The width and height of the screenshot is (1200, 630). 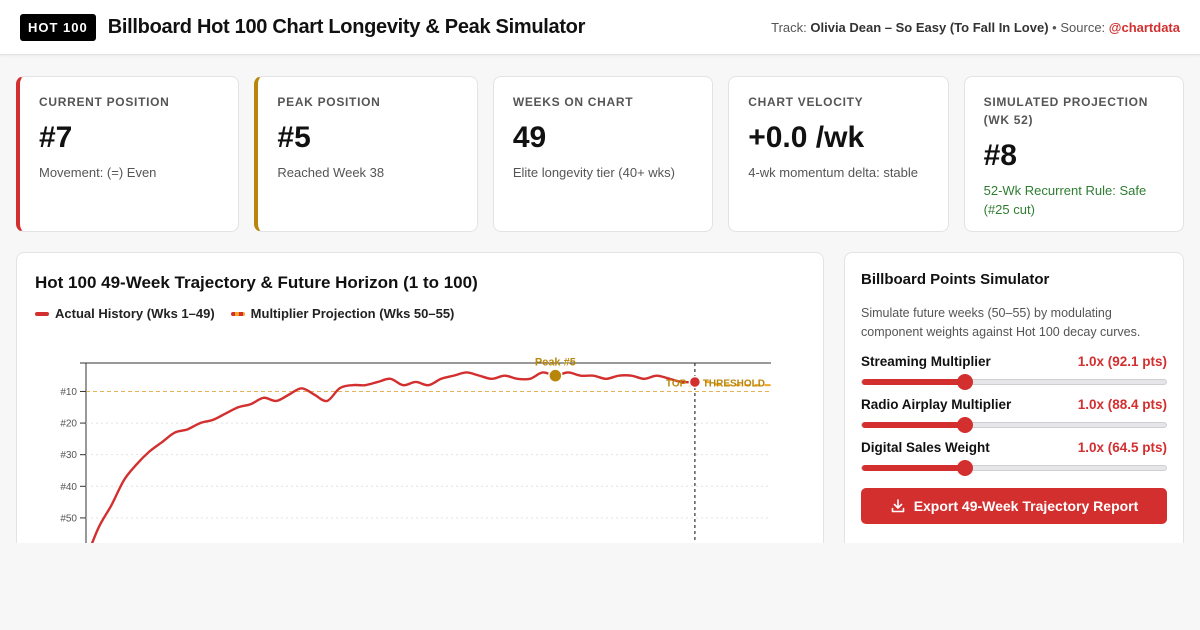 I want to click on digital-sales-weight-slider: Digital Sales Weight 1.0x (64.5 pts), so click(x=1014, y=458).